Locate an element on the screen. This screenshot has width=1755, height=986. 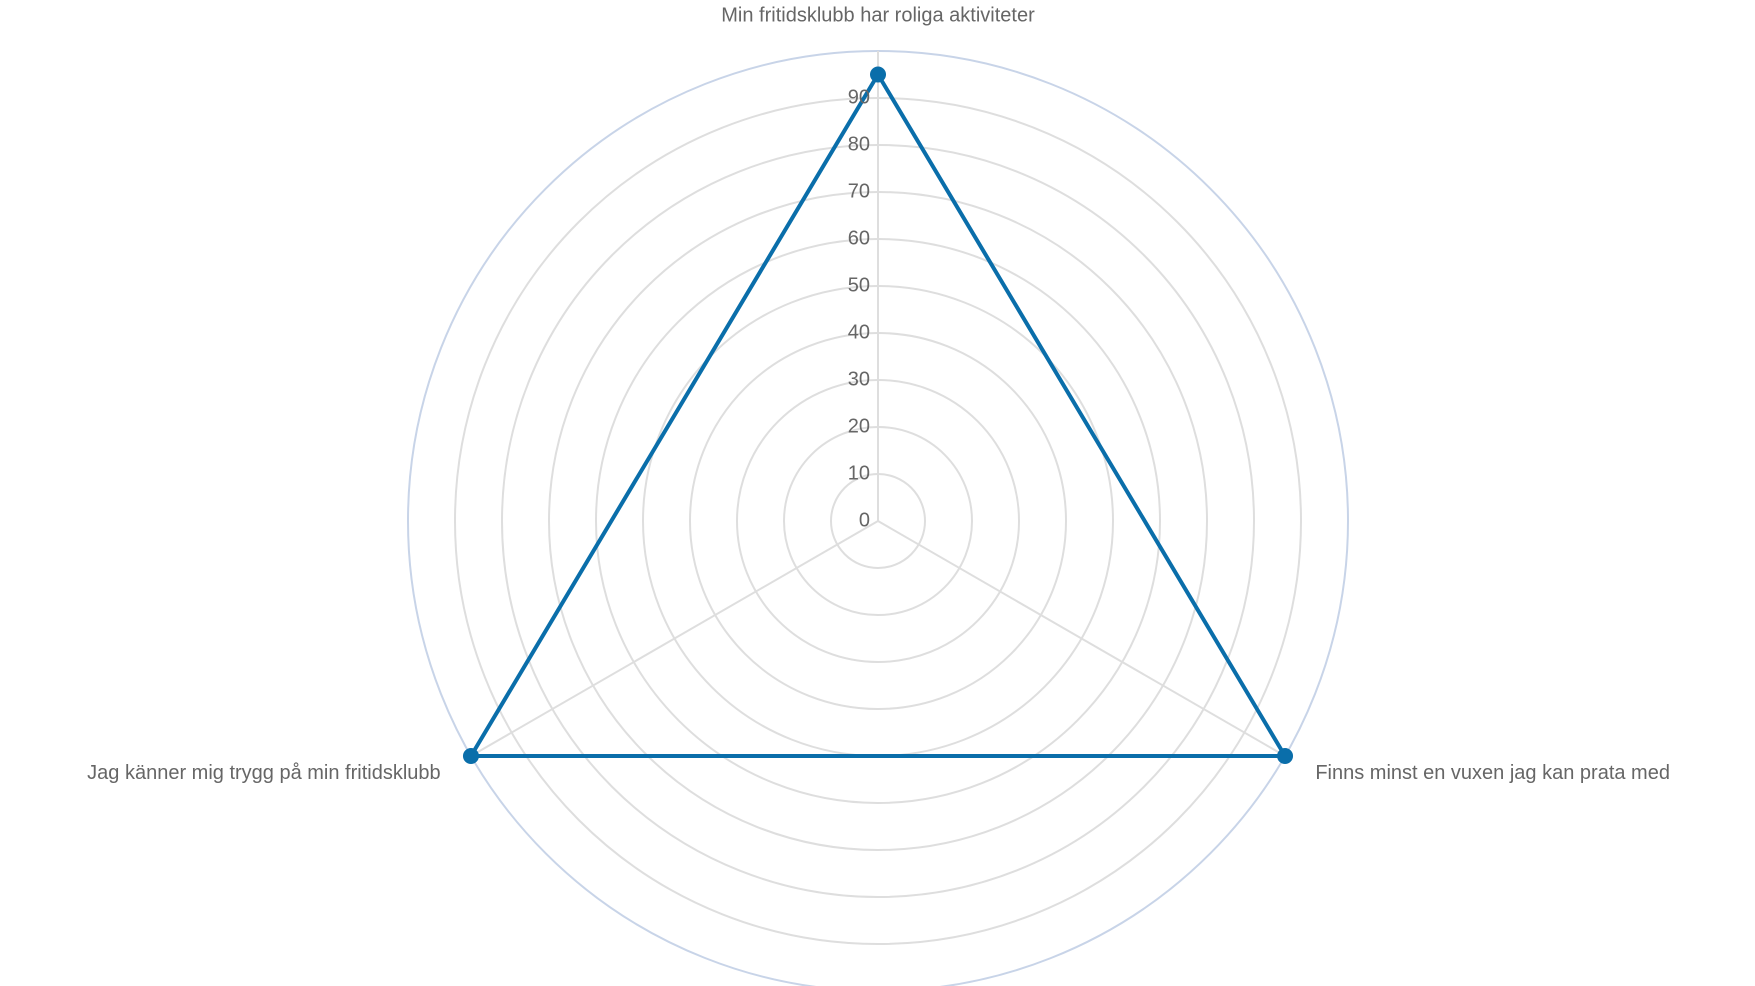
tick-label-30: 30 is located at coordinates (859, 379).